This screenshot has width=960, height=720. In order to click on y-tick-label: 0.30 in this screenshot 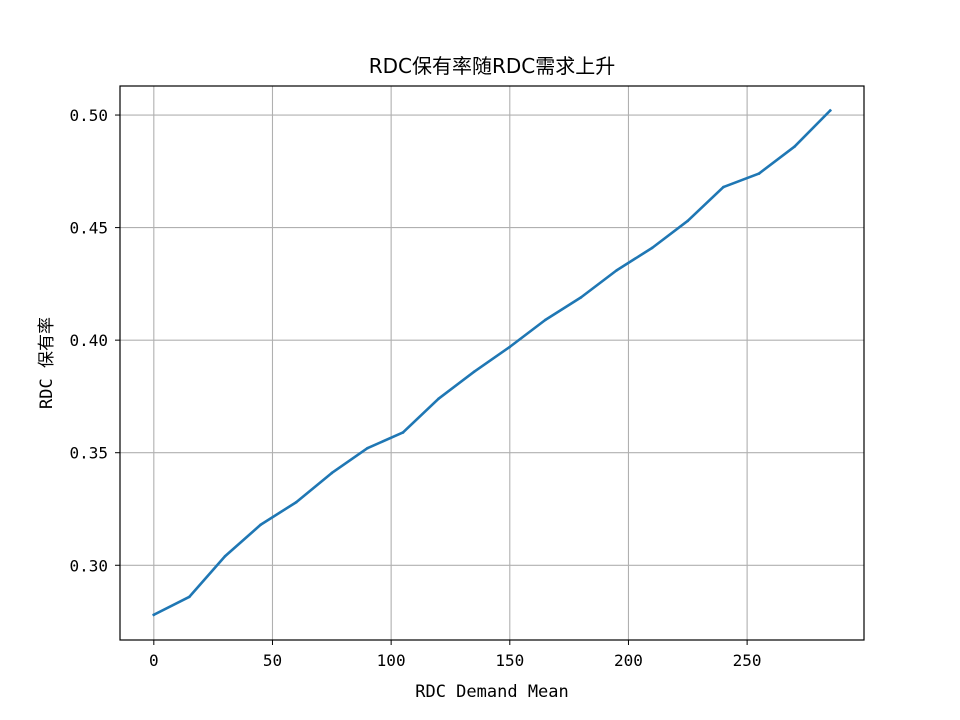, I will do `click(88, 565)`.